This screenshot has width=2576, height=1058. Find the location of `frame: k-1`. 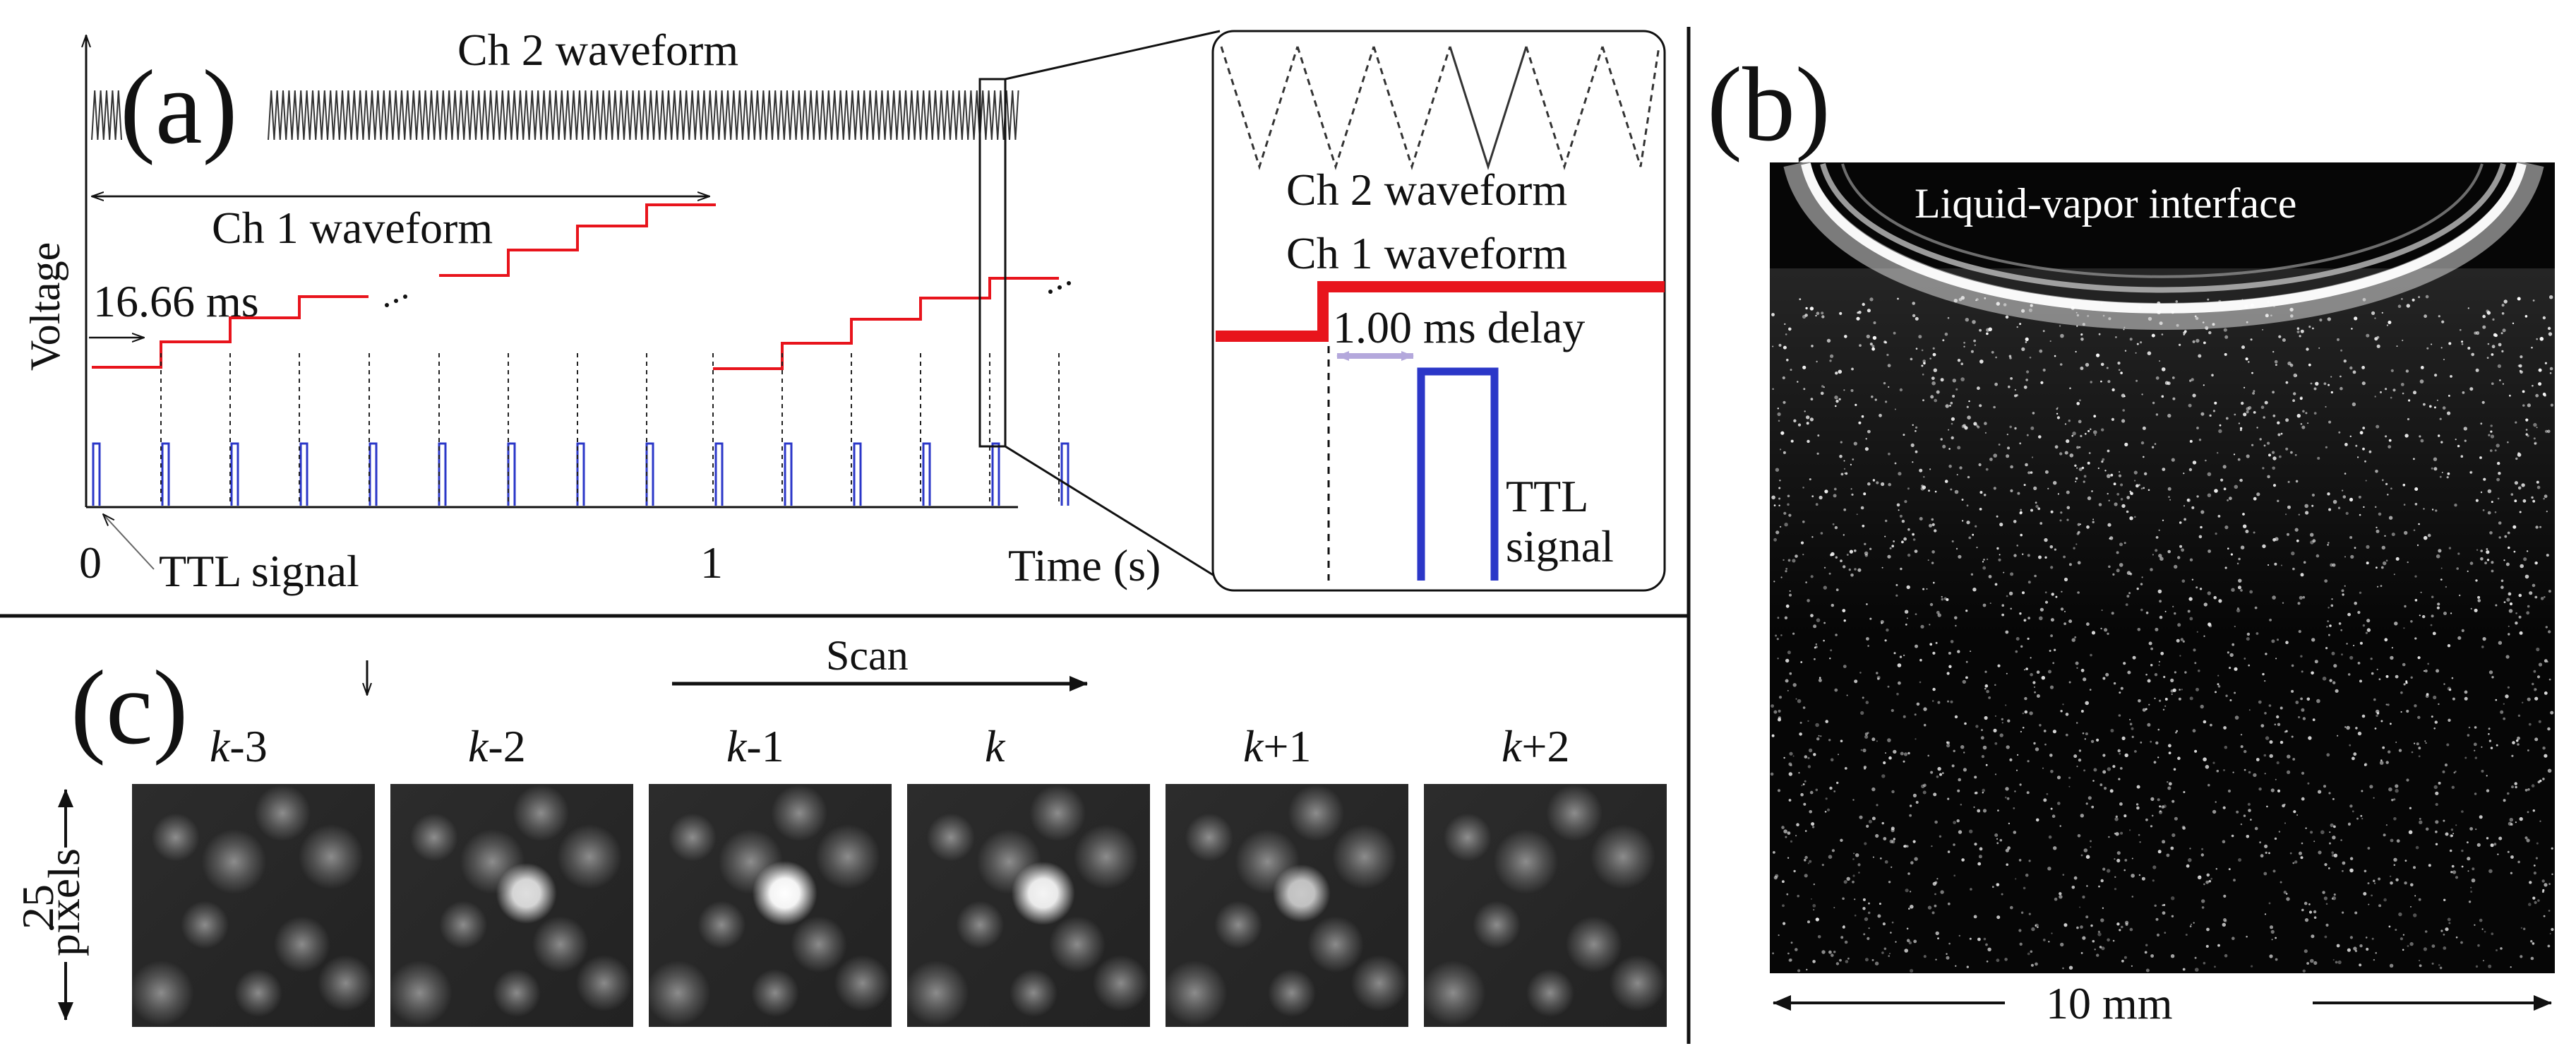

frame: k-1 is located at coordinates (768, 874).